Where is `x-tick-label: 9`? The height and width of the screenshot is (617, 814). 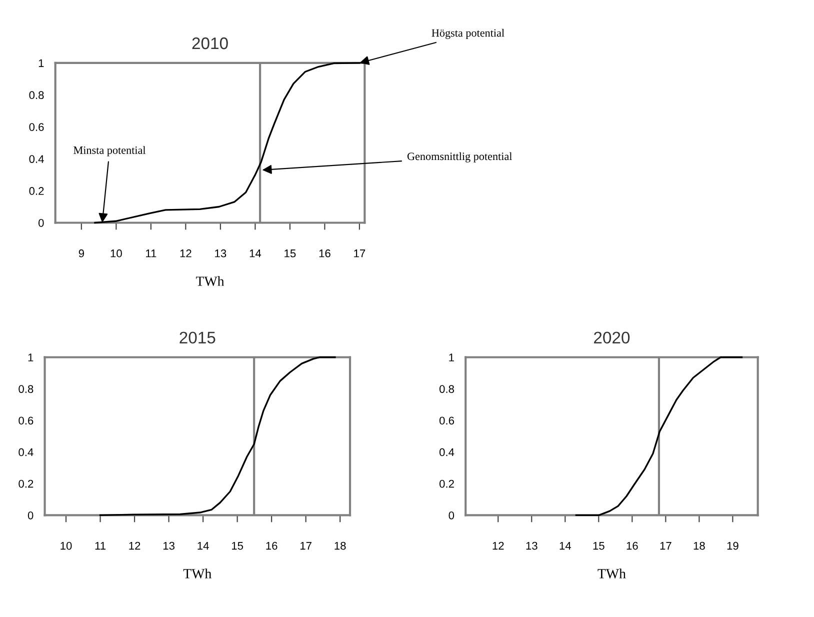
x-tick-label: 9 is located at coordinates (81, 253).